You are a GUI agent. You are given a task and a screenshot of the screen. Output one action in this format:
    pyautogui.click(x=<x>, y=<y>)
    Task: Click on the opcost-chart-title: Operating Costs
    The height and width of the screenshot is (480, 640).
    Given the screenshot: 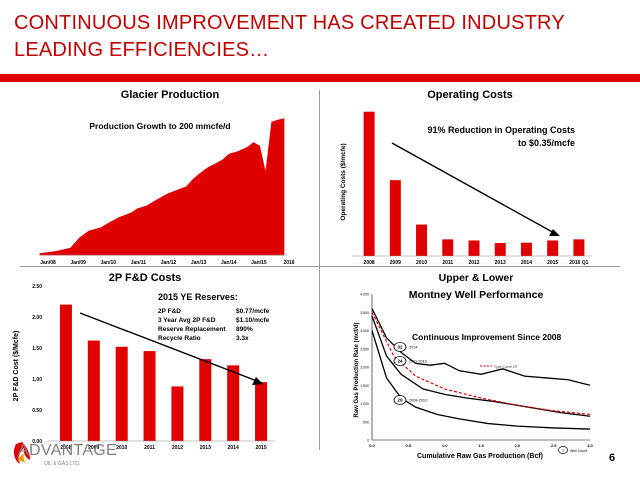 What is the action you would take?
    pyautogui.click(x=470, y=95)
    